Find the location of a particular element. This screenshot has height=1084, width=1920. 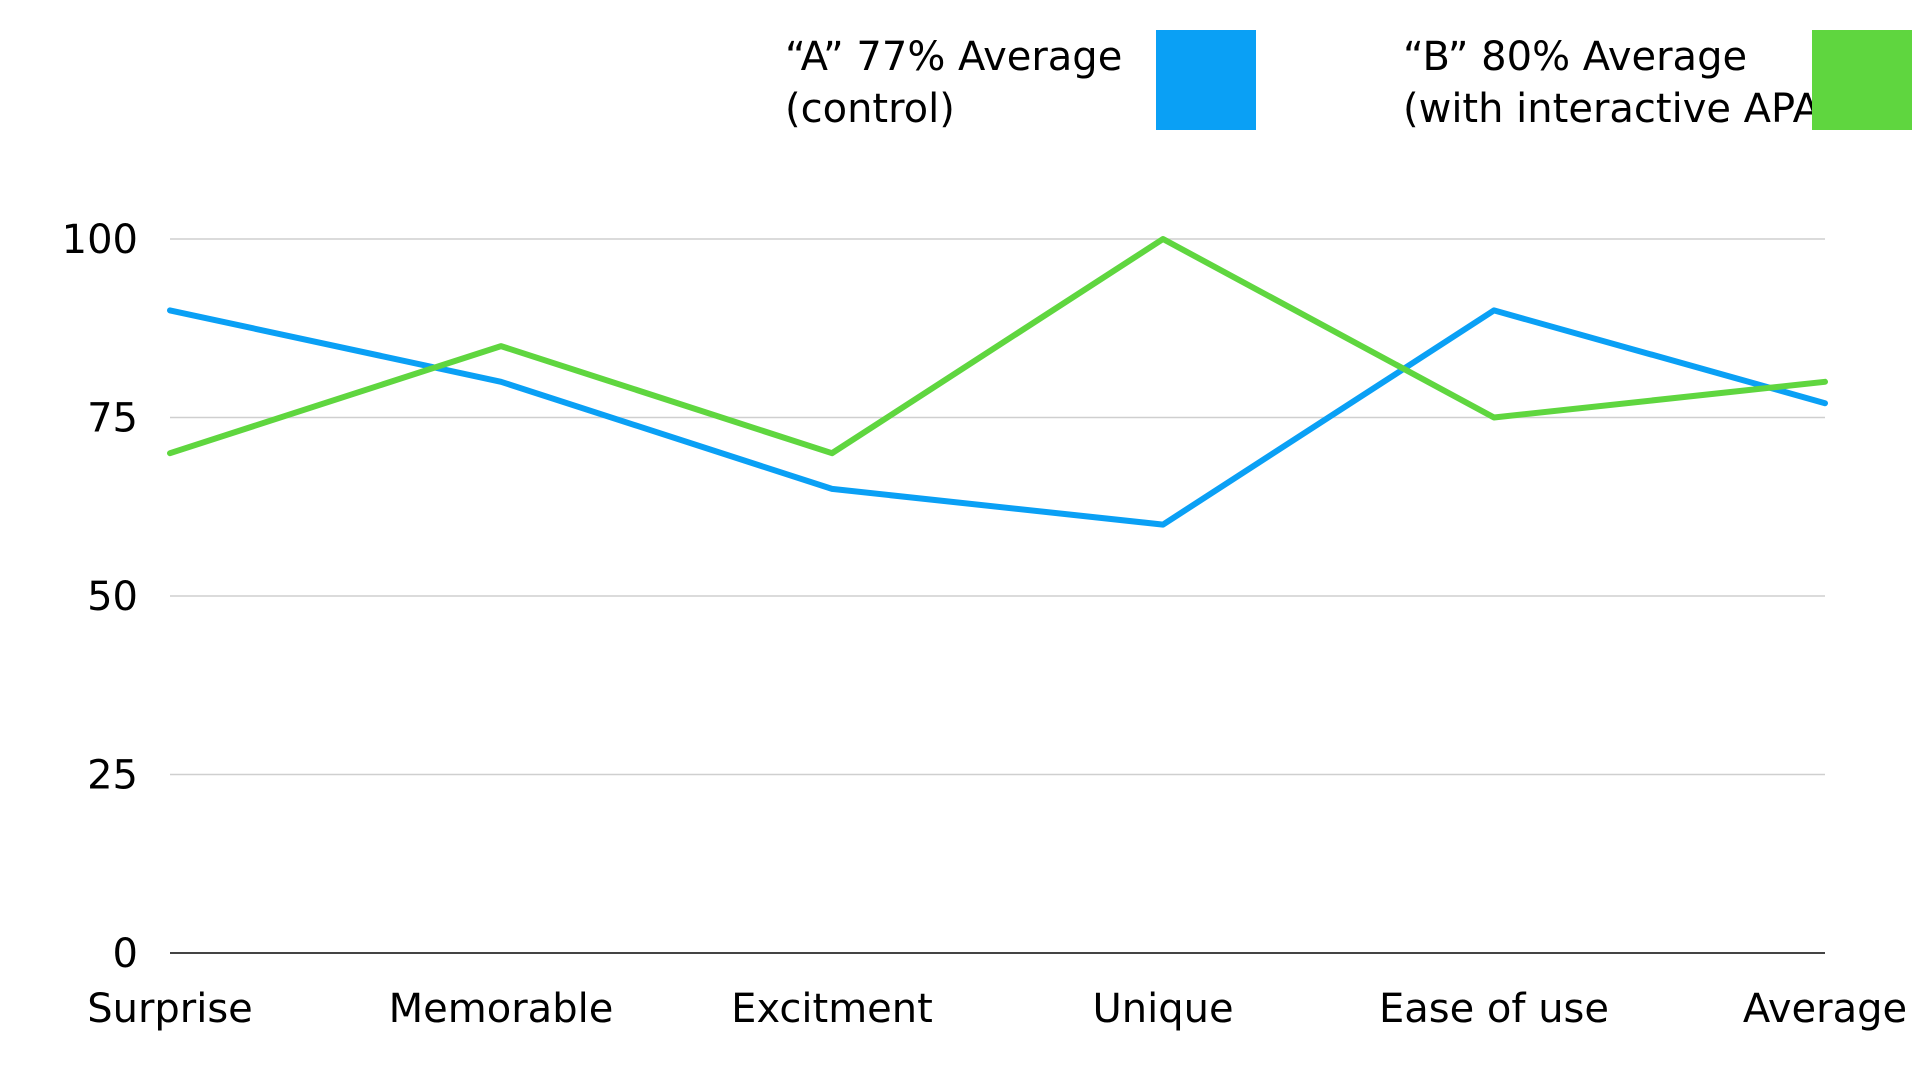

y-axis-ticks: 0 25 50 75 100 is located at coordinates (100, 597).